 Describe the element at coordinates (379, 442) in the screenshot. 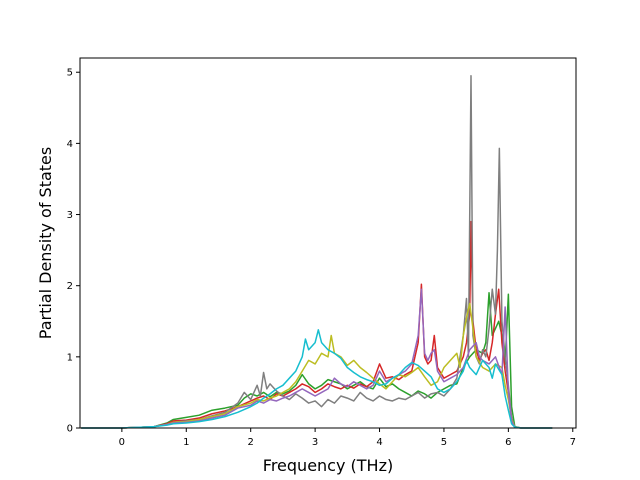

I see `x-tick-label: 4` at that location.